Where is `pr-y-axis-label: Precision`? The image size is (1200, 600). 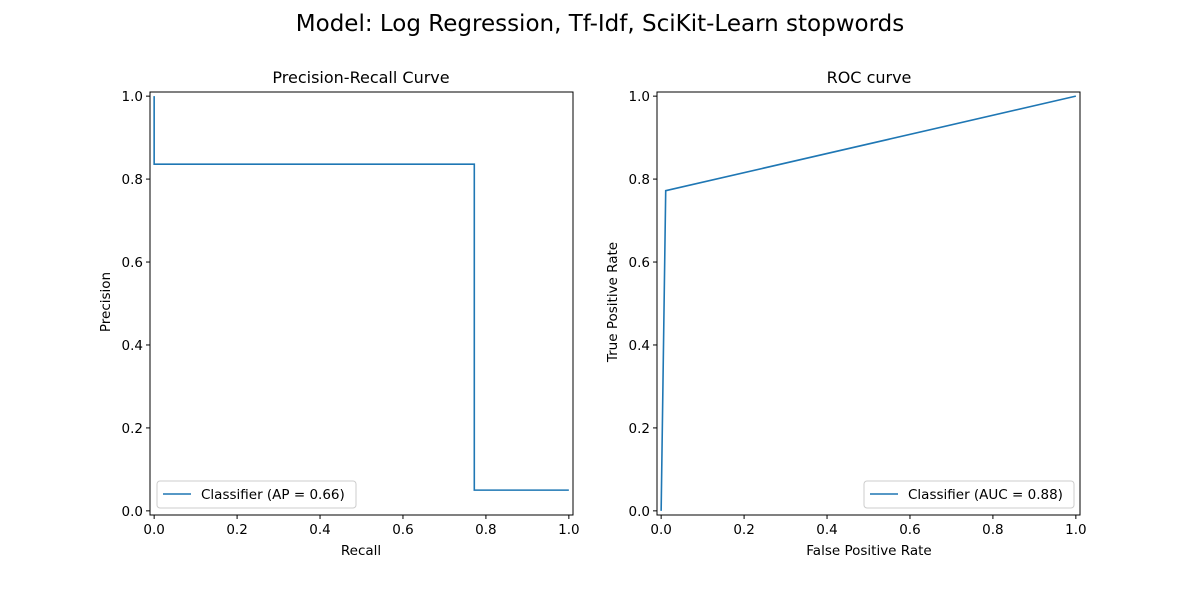
pr-y-axis-label: Precision is located at coordinates (106, 302).